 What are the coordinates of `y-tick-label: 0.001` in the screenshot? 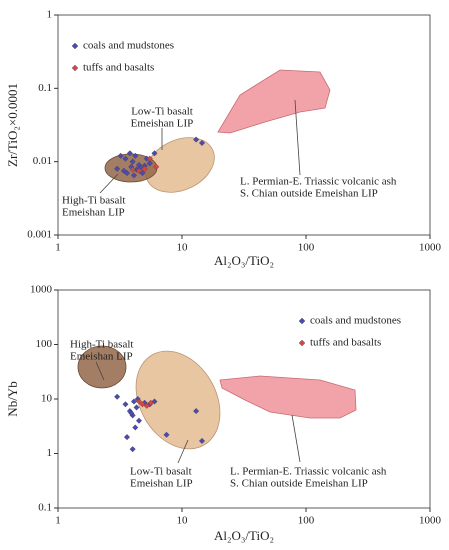 It's located at (39, 235).